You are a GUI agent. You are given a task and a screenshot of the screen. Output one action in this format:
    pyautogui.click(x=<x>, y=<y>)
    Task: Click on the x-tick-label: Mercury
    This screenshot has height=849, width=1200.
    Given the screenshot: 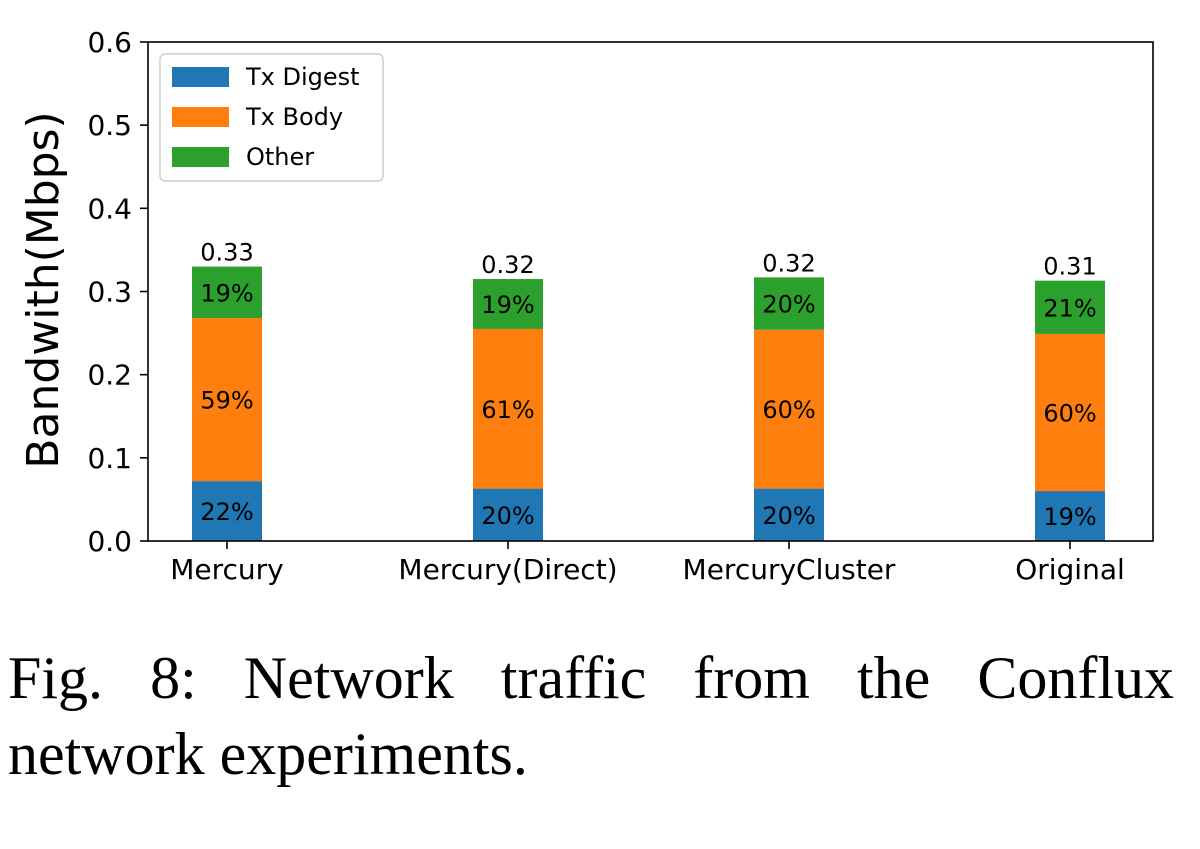 What is the action you would take?
    pyautogui.click(x=227, y=569)
    